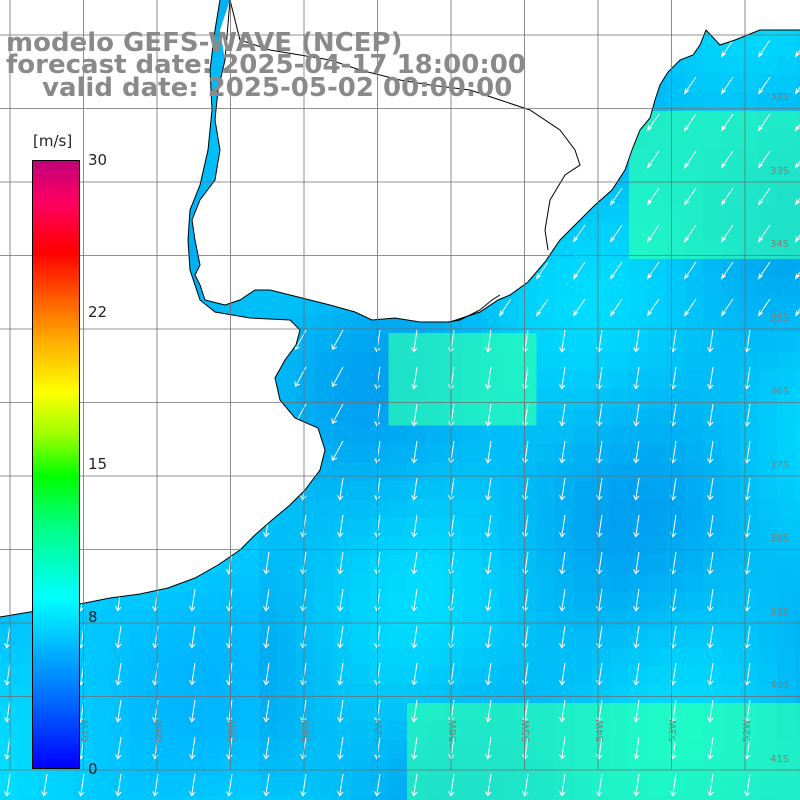 The width and height of the screenshot is (800, 800). I want to click on lon-label: 56W, so click(453, 730).